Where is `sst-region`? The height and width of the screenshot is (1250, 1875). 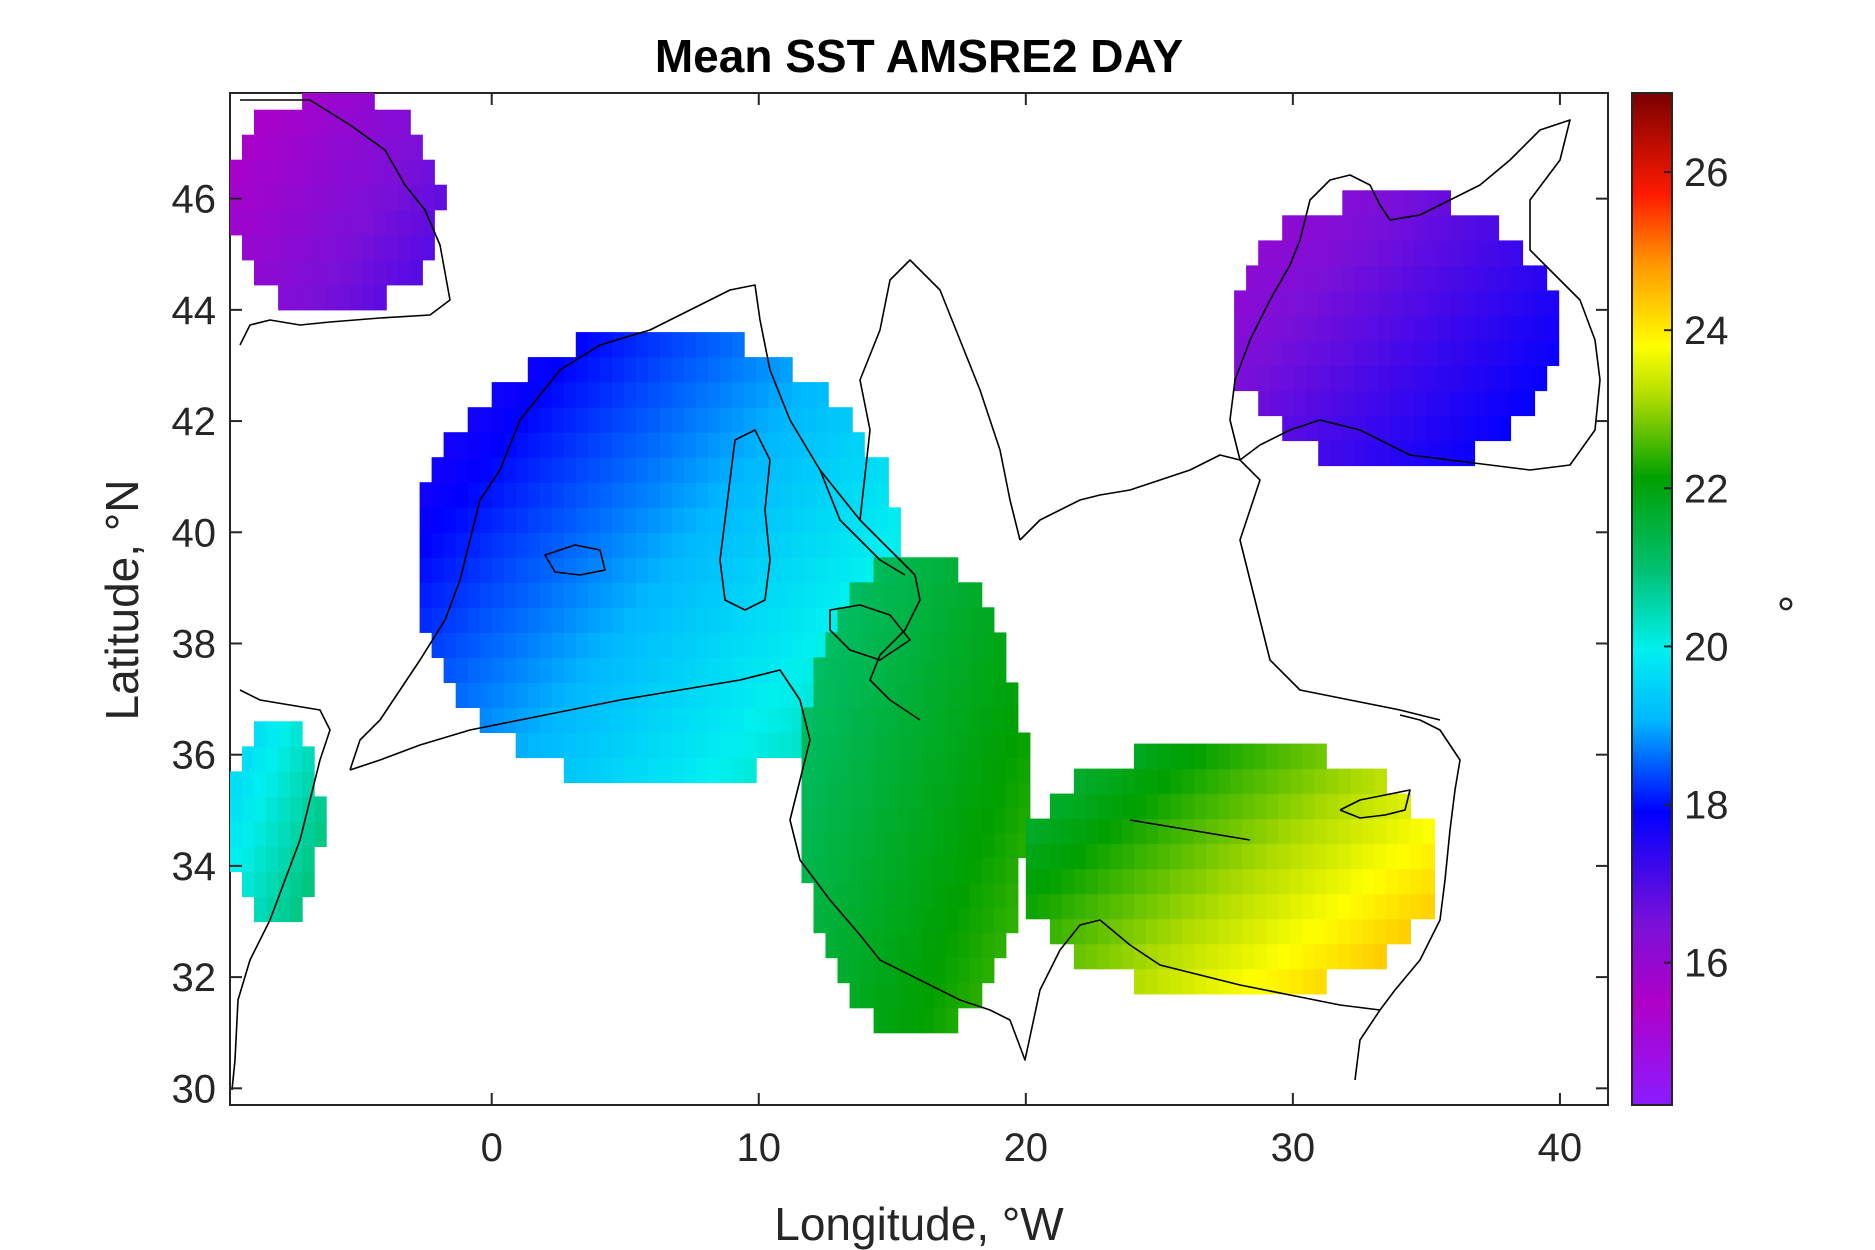
sst-region is located at coordinates (278, 822).